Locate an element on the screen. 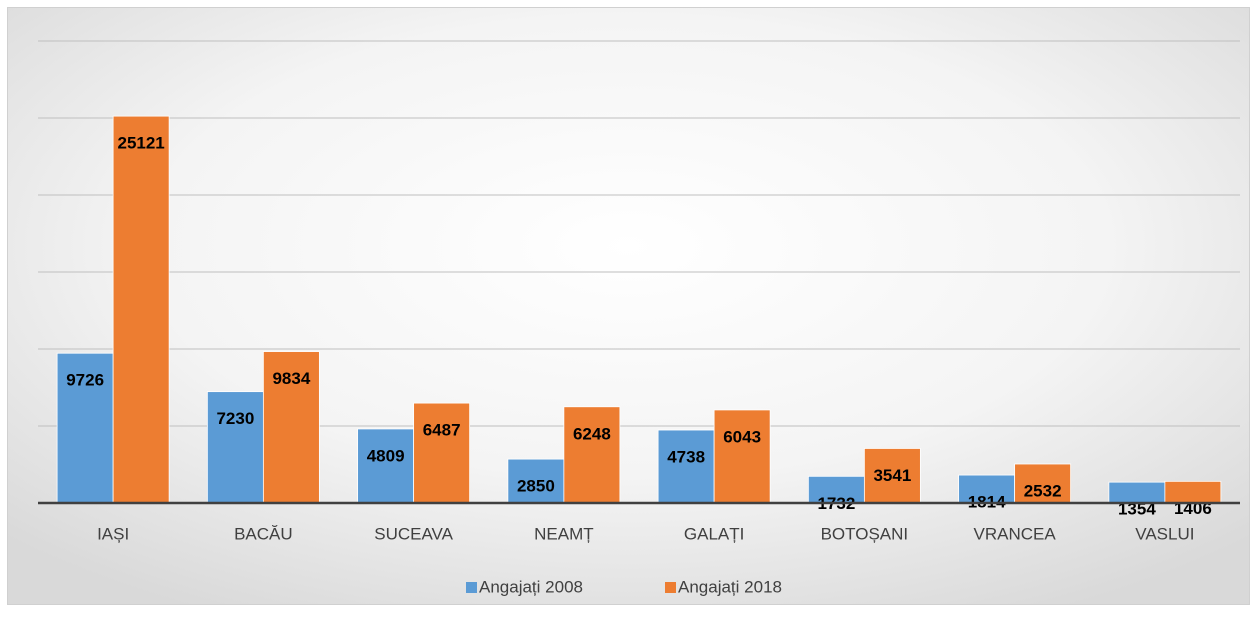  x-tick-label: NEAMȚ is located at coordinates (564, 533).